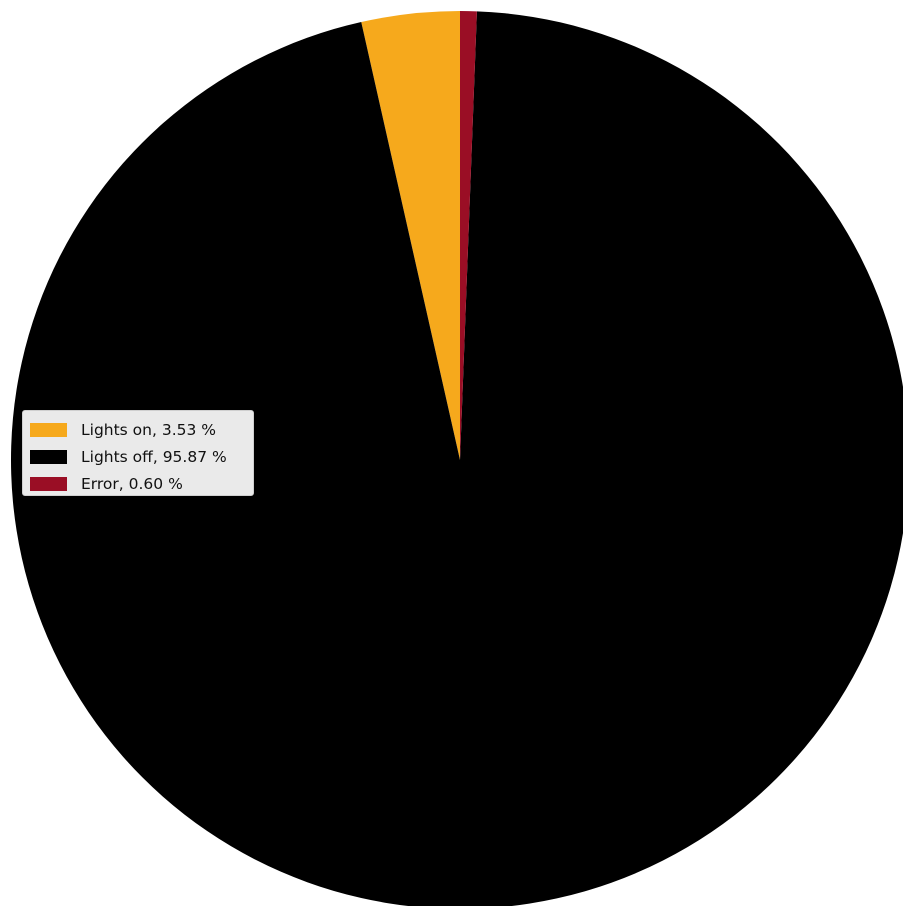 The width and height of the screenshot is (903, 906). I want to click on legend-label-error: Error, 0.60 %, so click(132, 483).